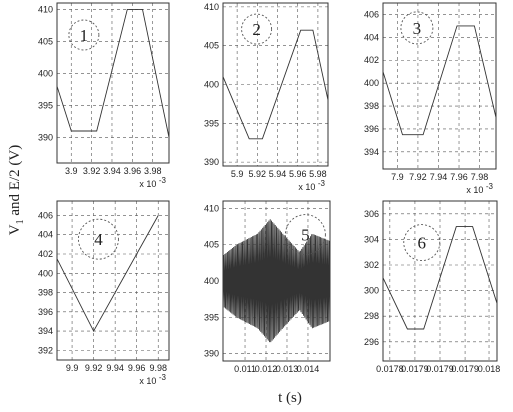 The width and height of the screenshot is (513, 412). I want to click on x-tick-label: 3.98, so click(153, 171).